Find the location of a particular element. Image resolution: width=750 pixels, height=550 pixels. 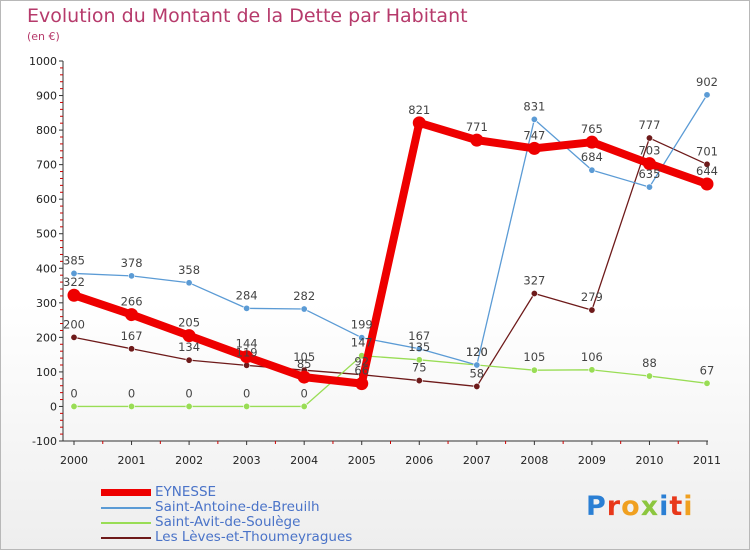

logo-letter: i is located at coordinates (664, 506).